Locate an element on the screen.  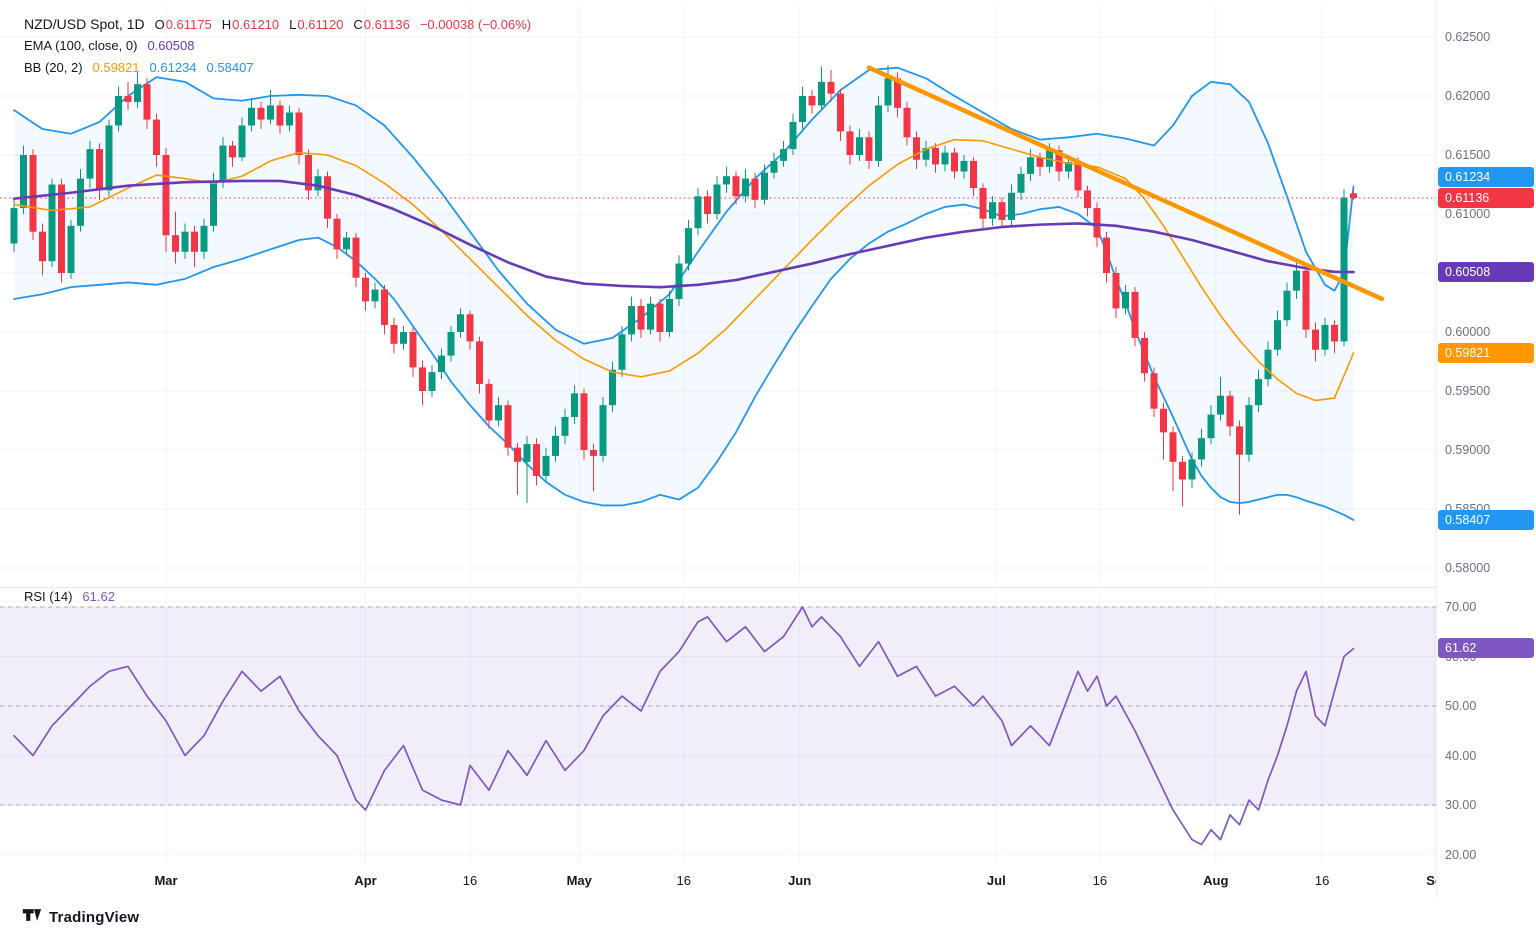
axis-tick: 20.00 is located at coordinates (1461, 854).